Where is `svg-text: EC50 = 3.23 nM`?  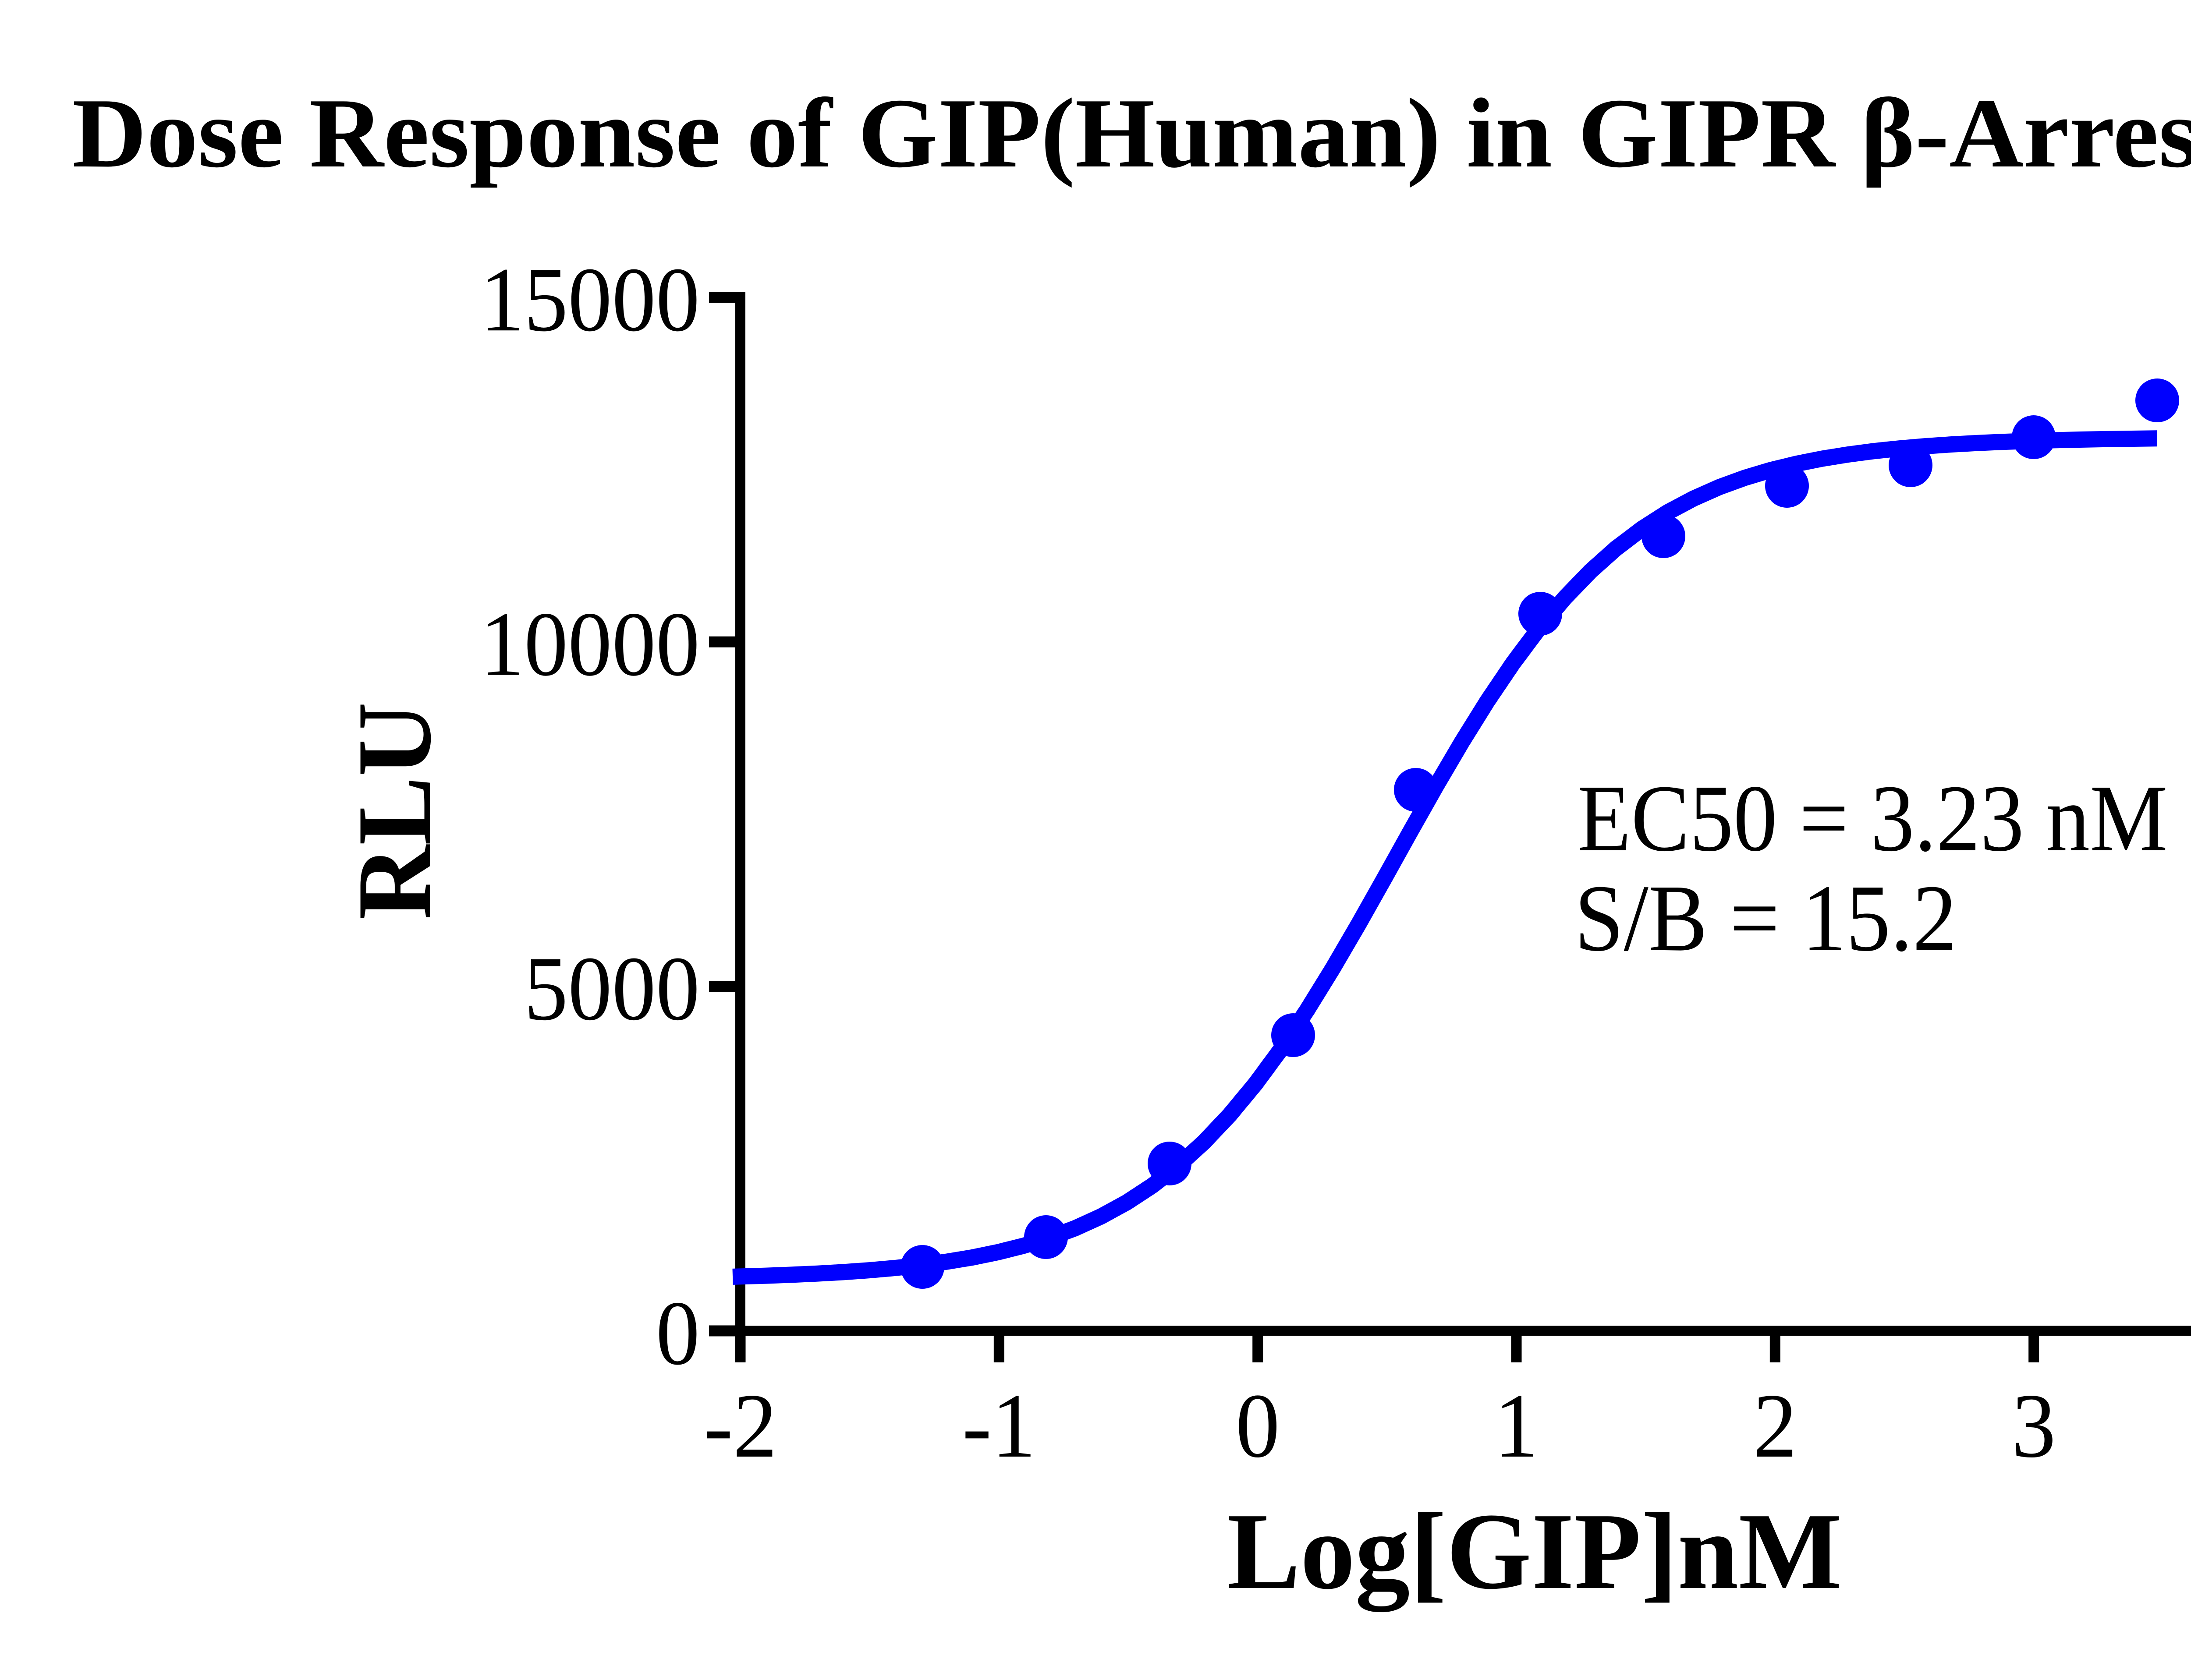
svg-text: EC50 = 3.23 nM is located at coordinates (1873, 818).